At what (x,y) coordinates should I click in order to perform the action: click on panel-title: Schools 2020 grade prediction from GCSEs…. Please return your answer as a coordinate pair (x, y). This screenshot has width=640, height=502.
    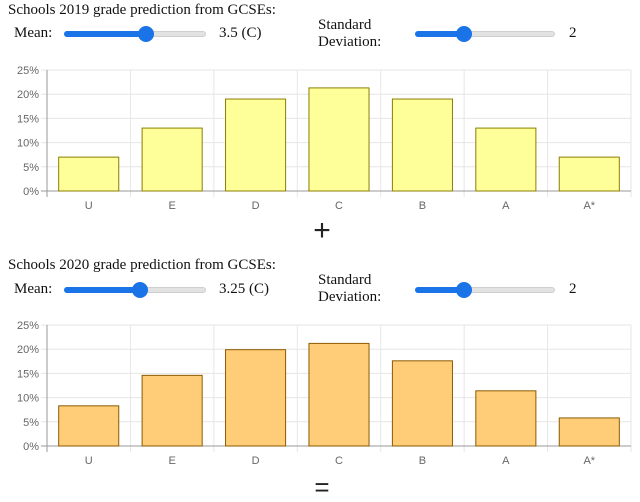
    Looking at the image, I should click on (142, 265).